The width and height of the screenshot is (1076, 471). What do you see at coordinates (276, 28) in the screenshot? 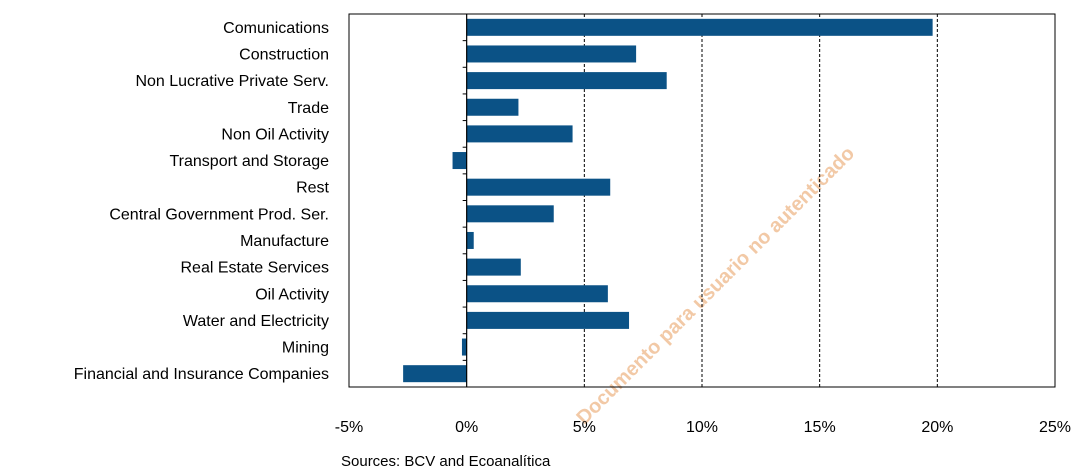
I see `category-label: Comunications` at bounding box center [276, 28].